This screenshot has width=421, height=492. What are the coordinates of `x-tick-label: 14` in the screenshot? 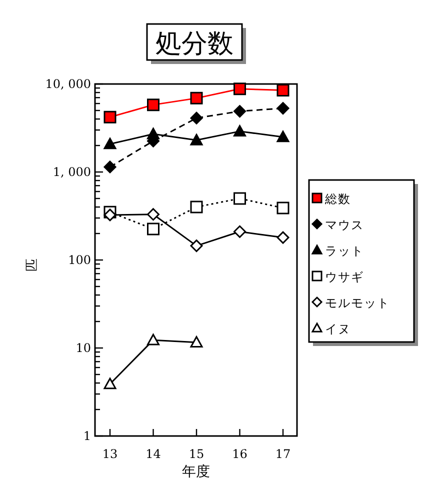 It's located at (154, 454).